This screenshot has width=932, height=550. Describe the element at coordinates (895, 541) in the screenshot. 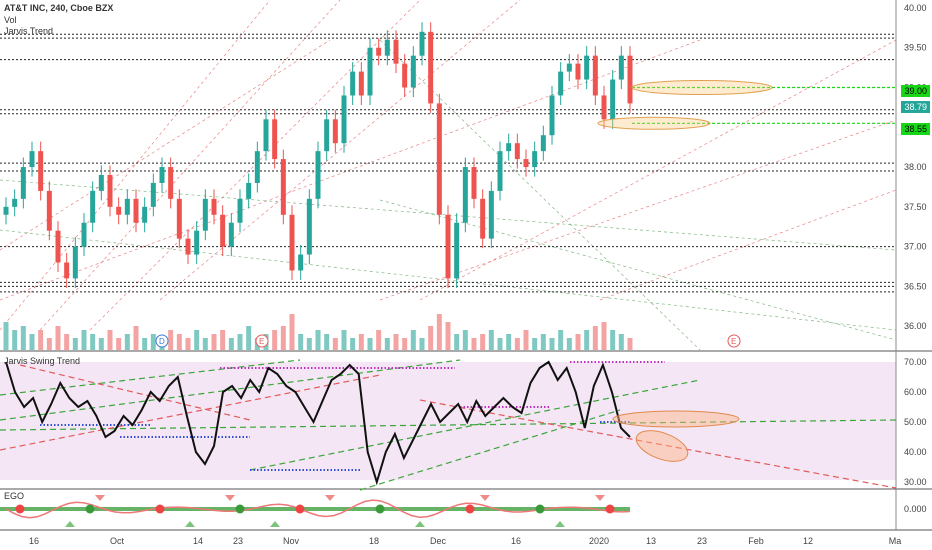

I see `time-tick-label: Ma` at that location.